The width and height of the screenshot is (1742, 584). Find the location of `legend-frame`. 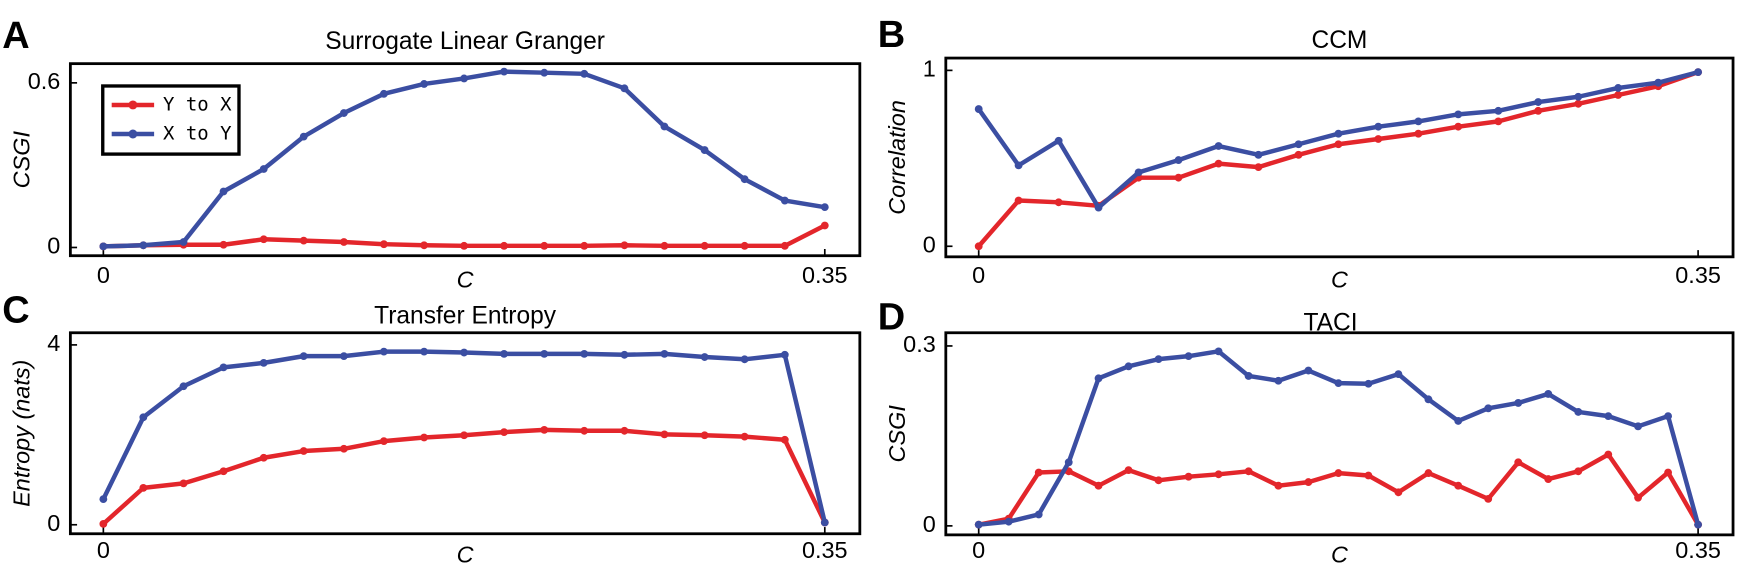

legend-frame is located at coordinates (171, 120).